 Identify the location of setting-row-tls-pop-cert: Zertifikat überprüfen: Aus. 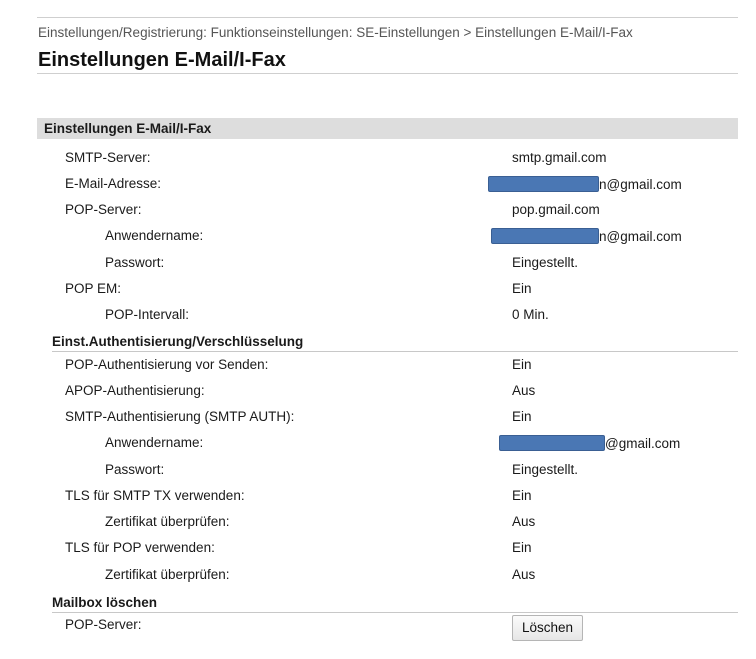
(378, 580).